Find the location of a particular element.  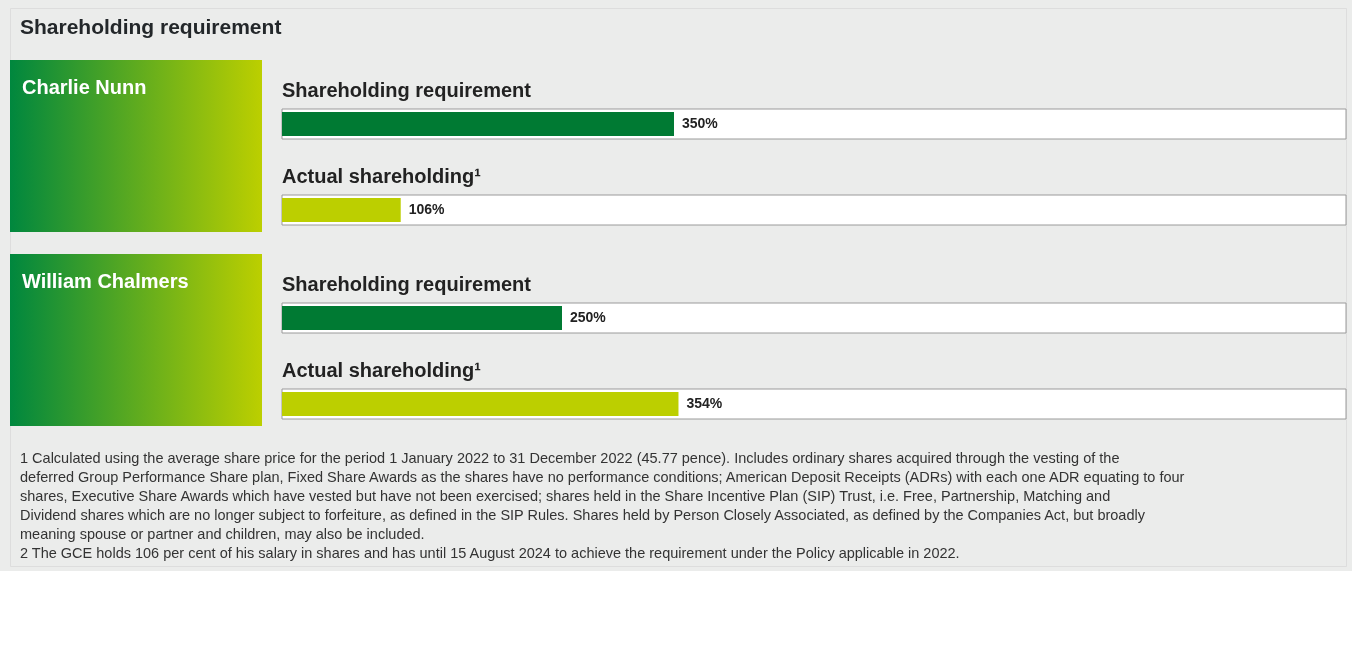

text: Shareholding requirement is located at coordinates (406, 284).